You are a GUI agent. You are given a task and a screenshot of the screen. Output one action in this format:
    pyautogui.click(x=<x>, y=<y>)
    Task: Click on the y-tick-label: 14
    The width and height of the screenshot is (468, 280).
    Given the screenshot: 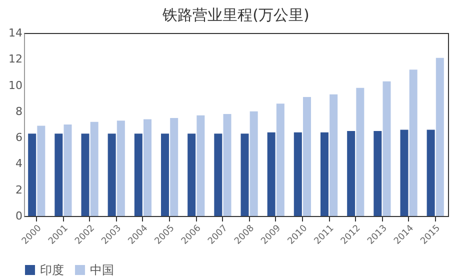 What is the action you would take?
    pyautogui.click(x=15, y=33)
    